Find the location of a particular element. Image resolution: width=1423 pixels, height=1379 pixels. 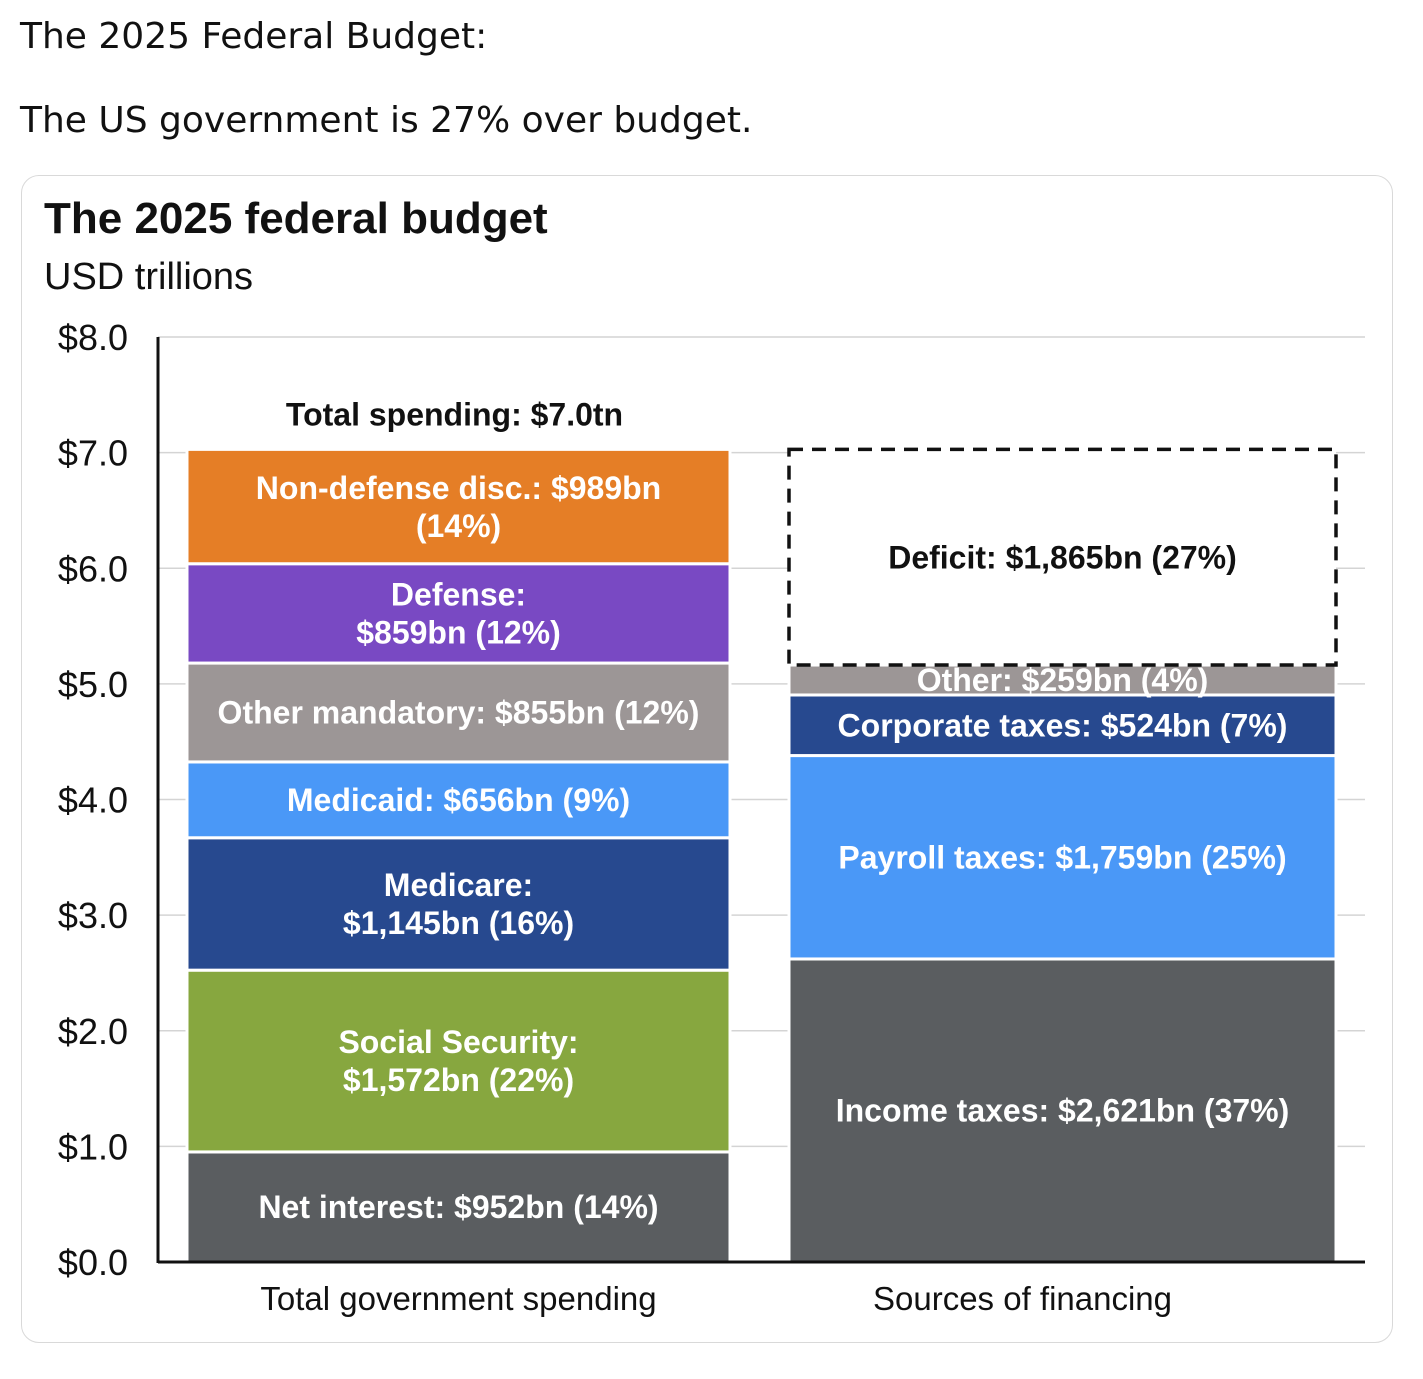

bar-segment-medicaid is located at coordinates (458, 800).